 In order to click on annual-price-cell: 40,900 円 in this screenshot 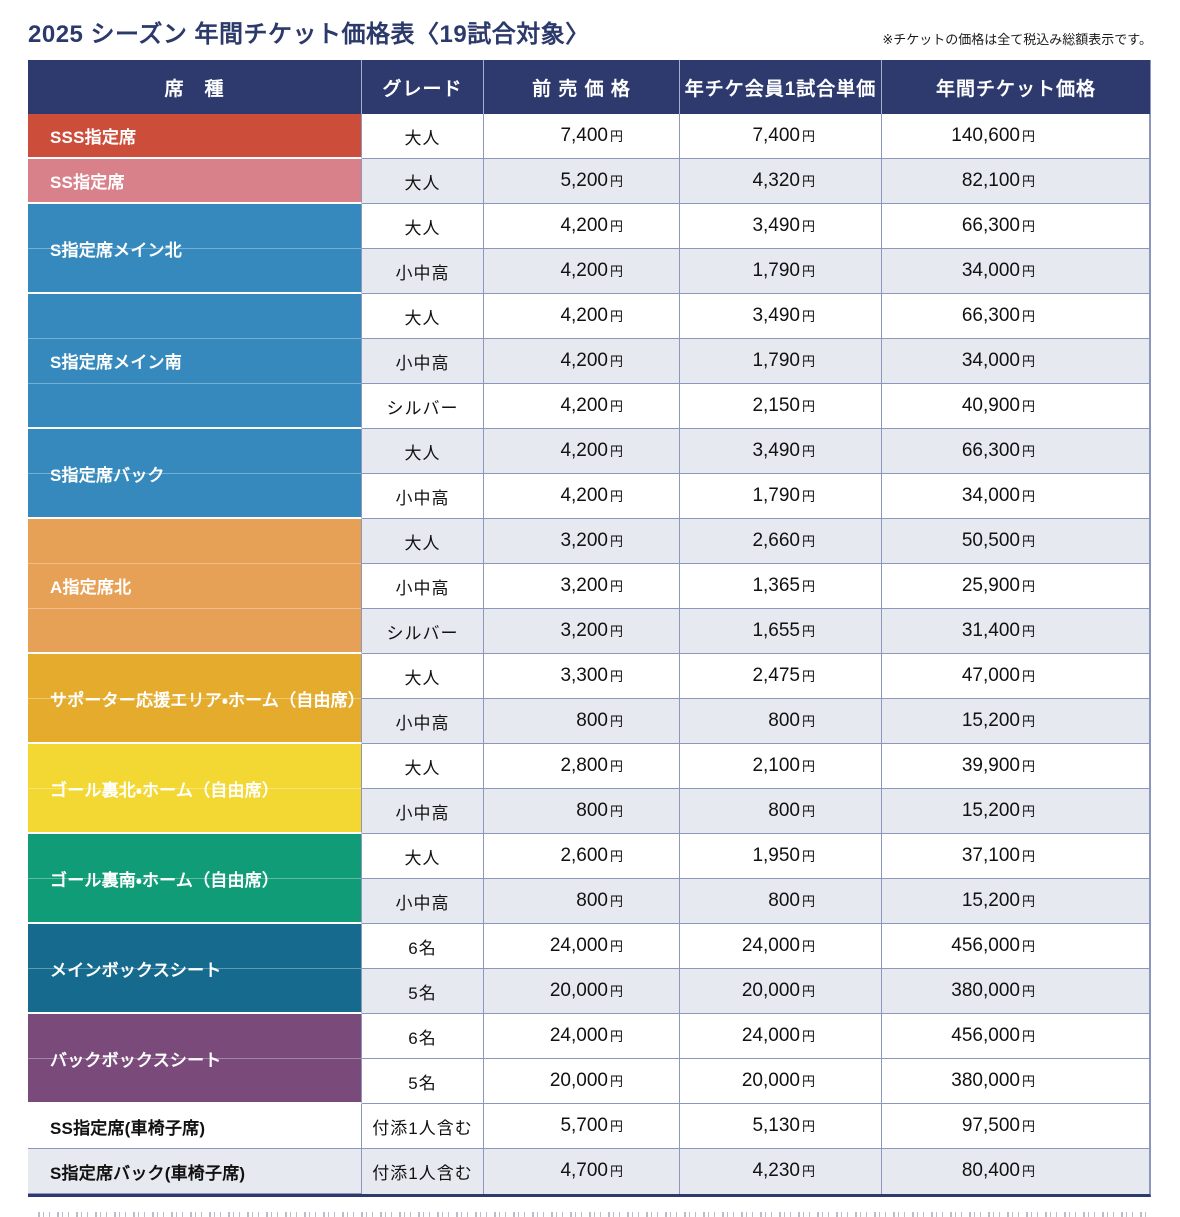, I will do `click(1016, 406)`.